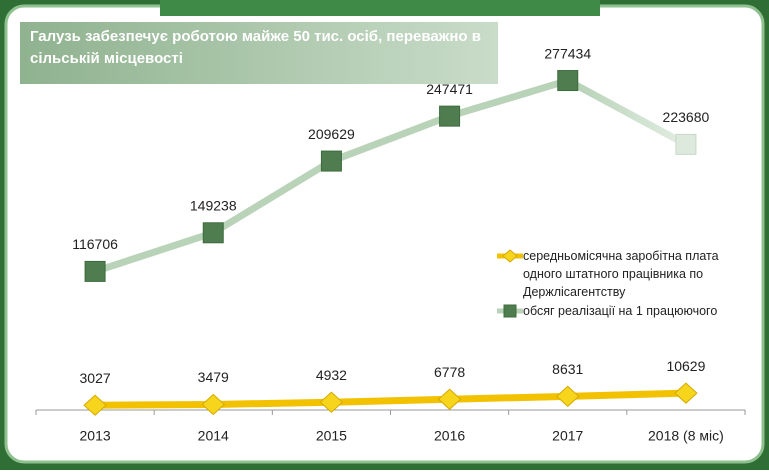  I want to click on legend-label: обсяг реалізації на 1 працюючого, so click(620, 311).